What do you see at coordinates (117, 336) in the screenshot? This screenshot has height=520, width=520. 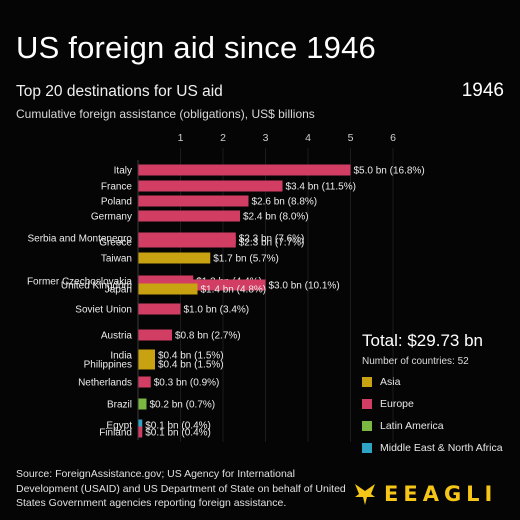 I see `country-label-austria: Austria` at bounding box center [117, 336].